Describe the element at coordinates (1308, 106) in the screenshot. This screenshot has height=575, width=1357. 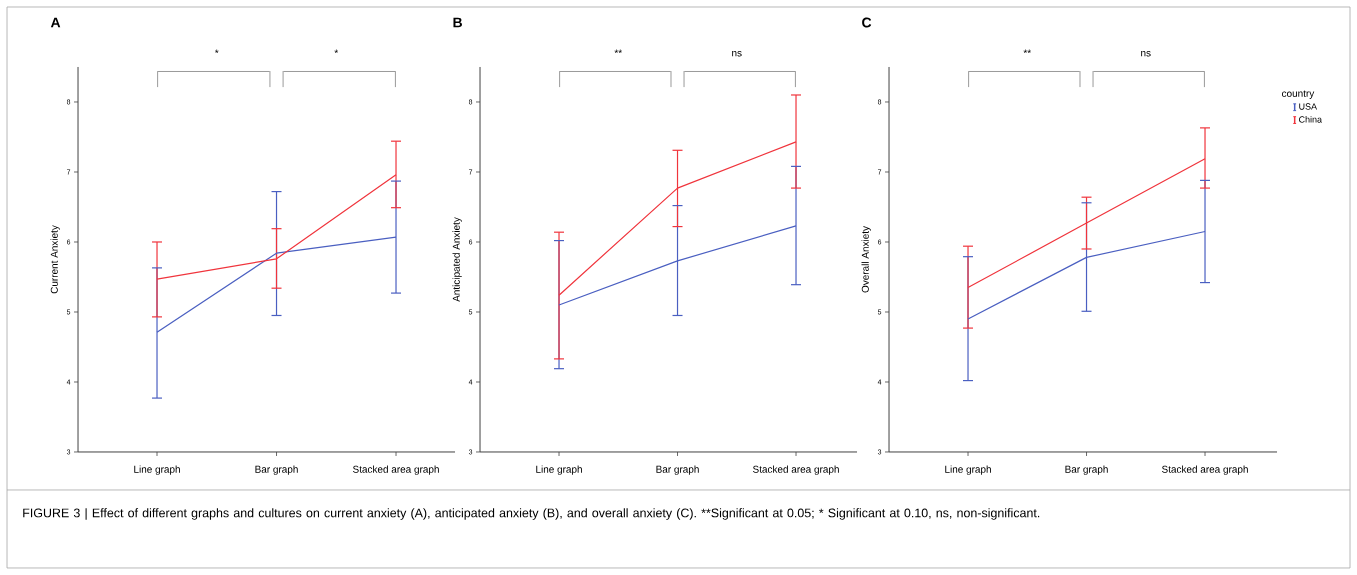
I see `legend-label: USA` at that location.